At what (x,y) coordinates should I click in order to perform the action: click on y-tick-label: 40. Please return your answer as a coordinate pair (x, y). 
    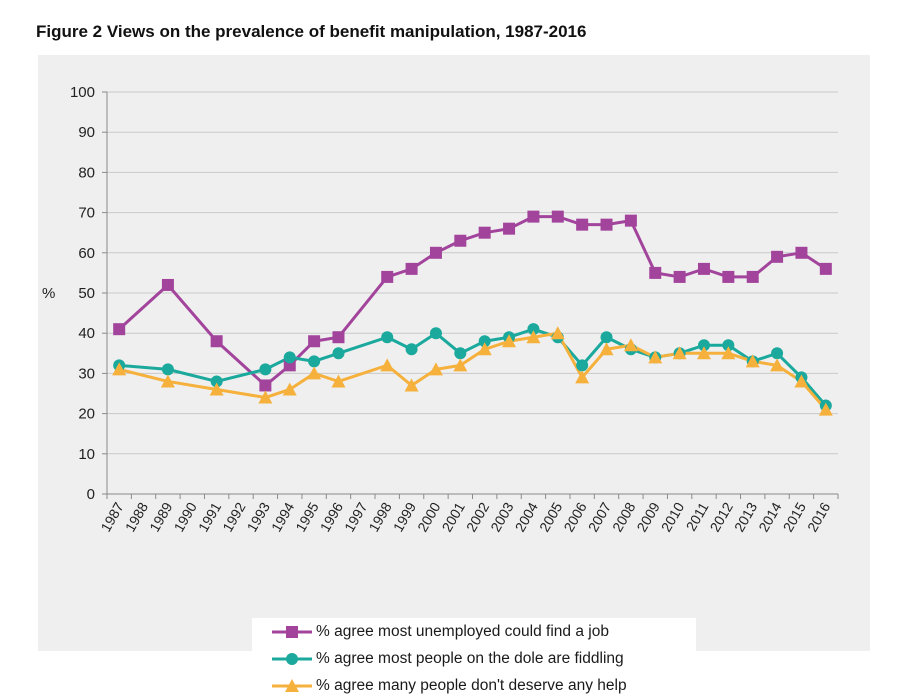
    Looking at the image, I should click on (86, 333).